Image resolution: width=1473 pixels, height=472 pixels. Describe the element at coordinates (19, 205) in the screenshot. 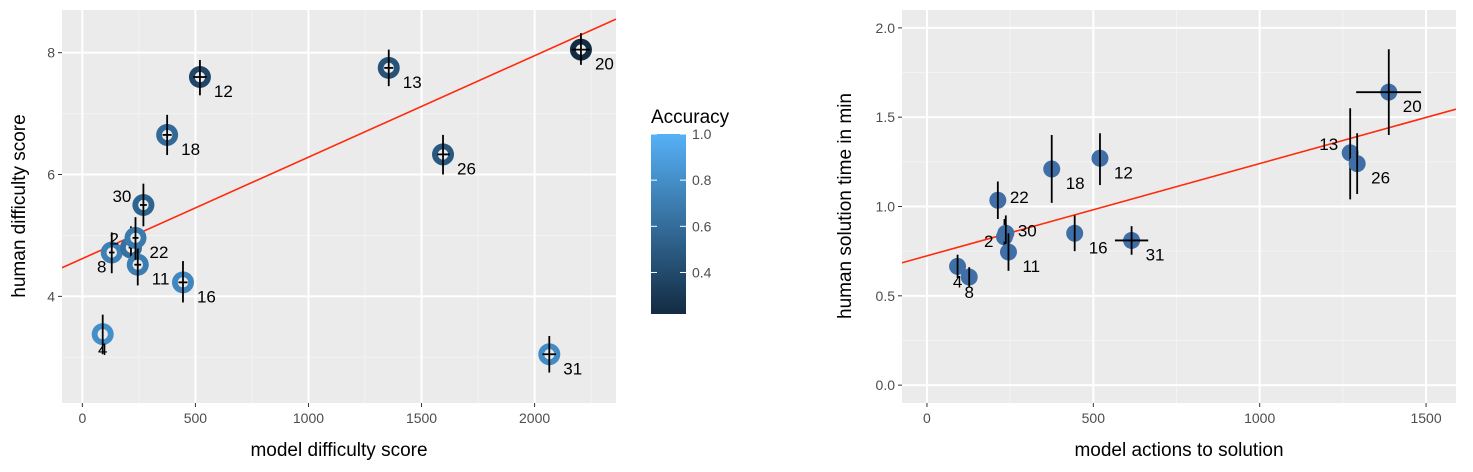

I see `left-y-axis-title: human difficulty score` at that location.